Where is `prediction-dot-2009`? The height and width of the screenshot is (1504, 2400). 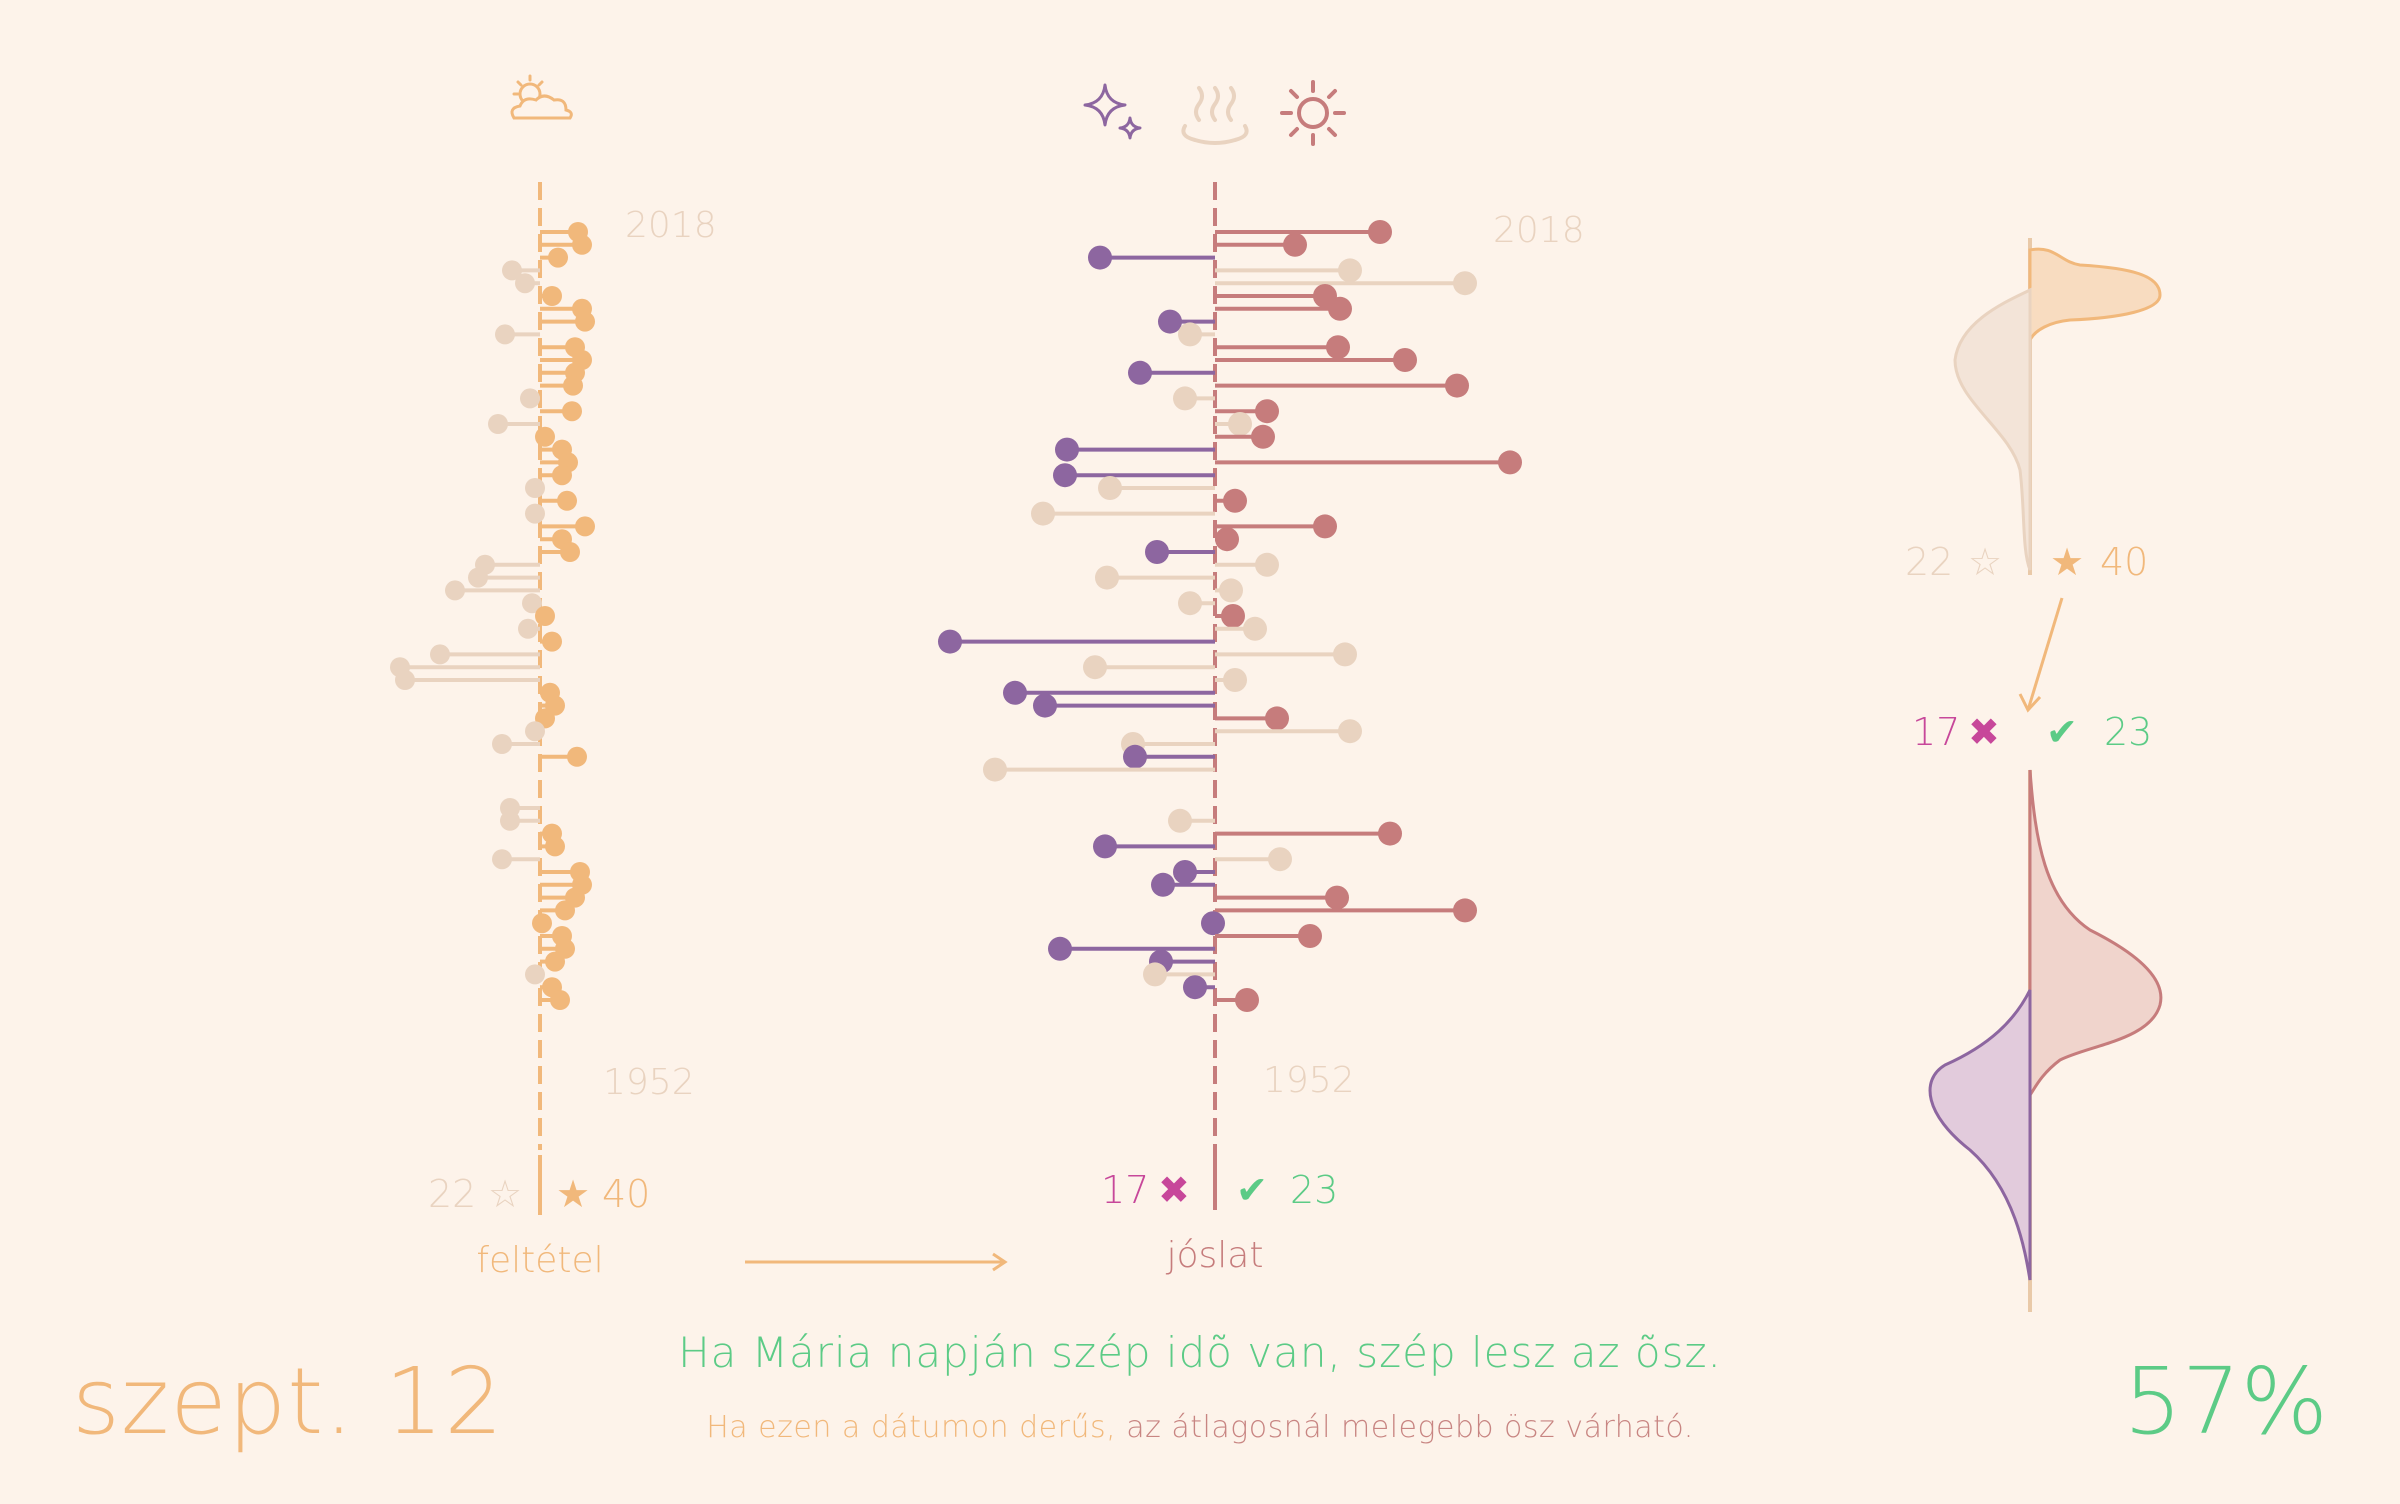
prediction-dot-2009 is located at coordinates (1338, 347).